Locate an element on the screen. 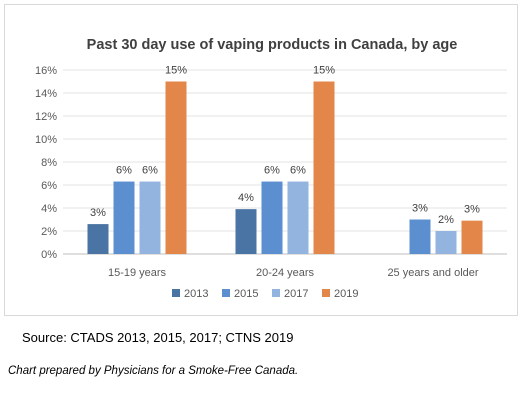 Image resolution: width=531 pixels, height=400 pixels. y-tick-label: 4% is located at coordinates (49, 209).